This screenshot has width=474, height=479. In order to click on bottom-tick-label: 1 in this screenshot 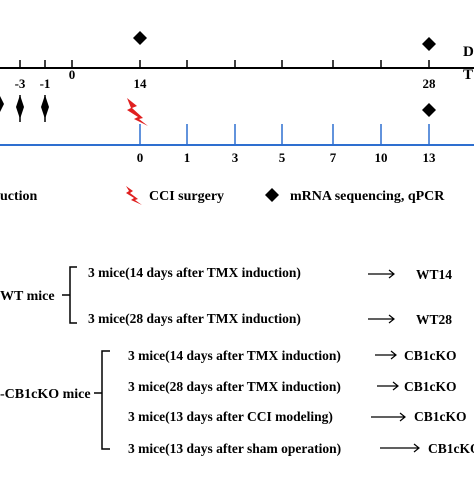, I will do `click(187, 157)`.